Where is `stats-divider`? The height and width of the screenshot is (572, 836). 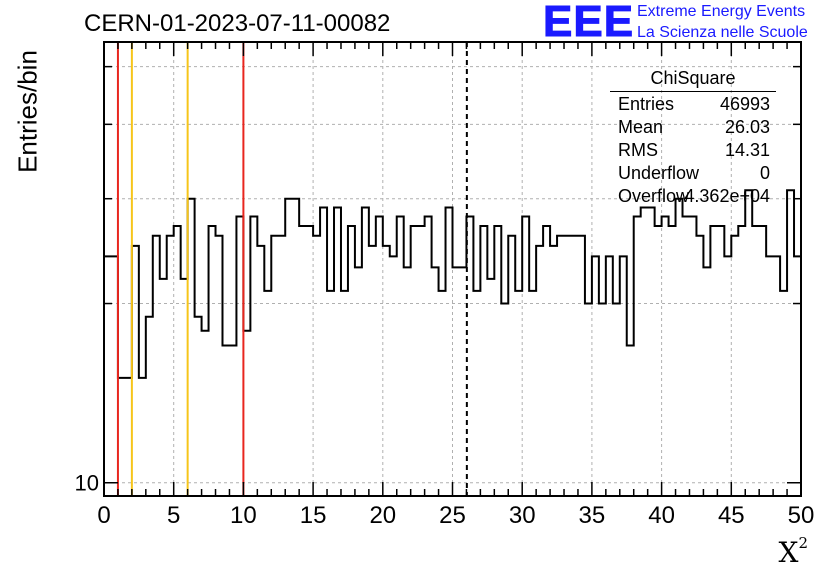
stats-divider is located at coordinates (693, 91).